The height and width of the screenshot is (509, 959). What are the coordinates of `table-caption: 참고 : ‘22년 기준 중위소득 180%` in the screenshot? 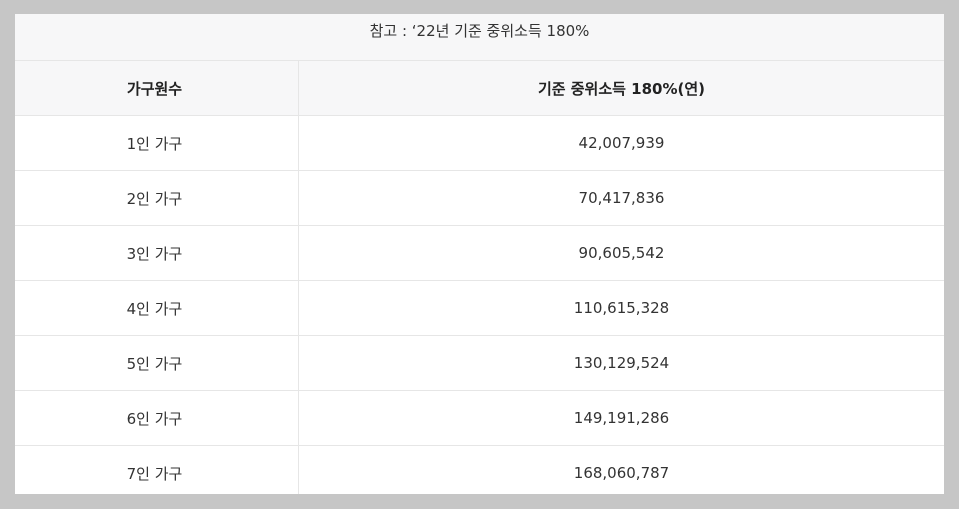 It's located at (479, 37).